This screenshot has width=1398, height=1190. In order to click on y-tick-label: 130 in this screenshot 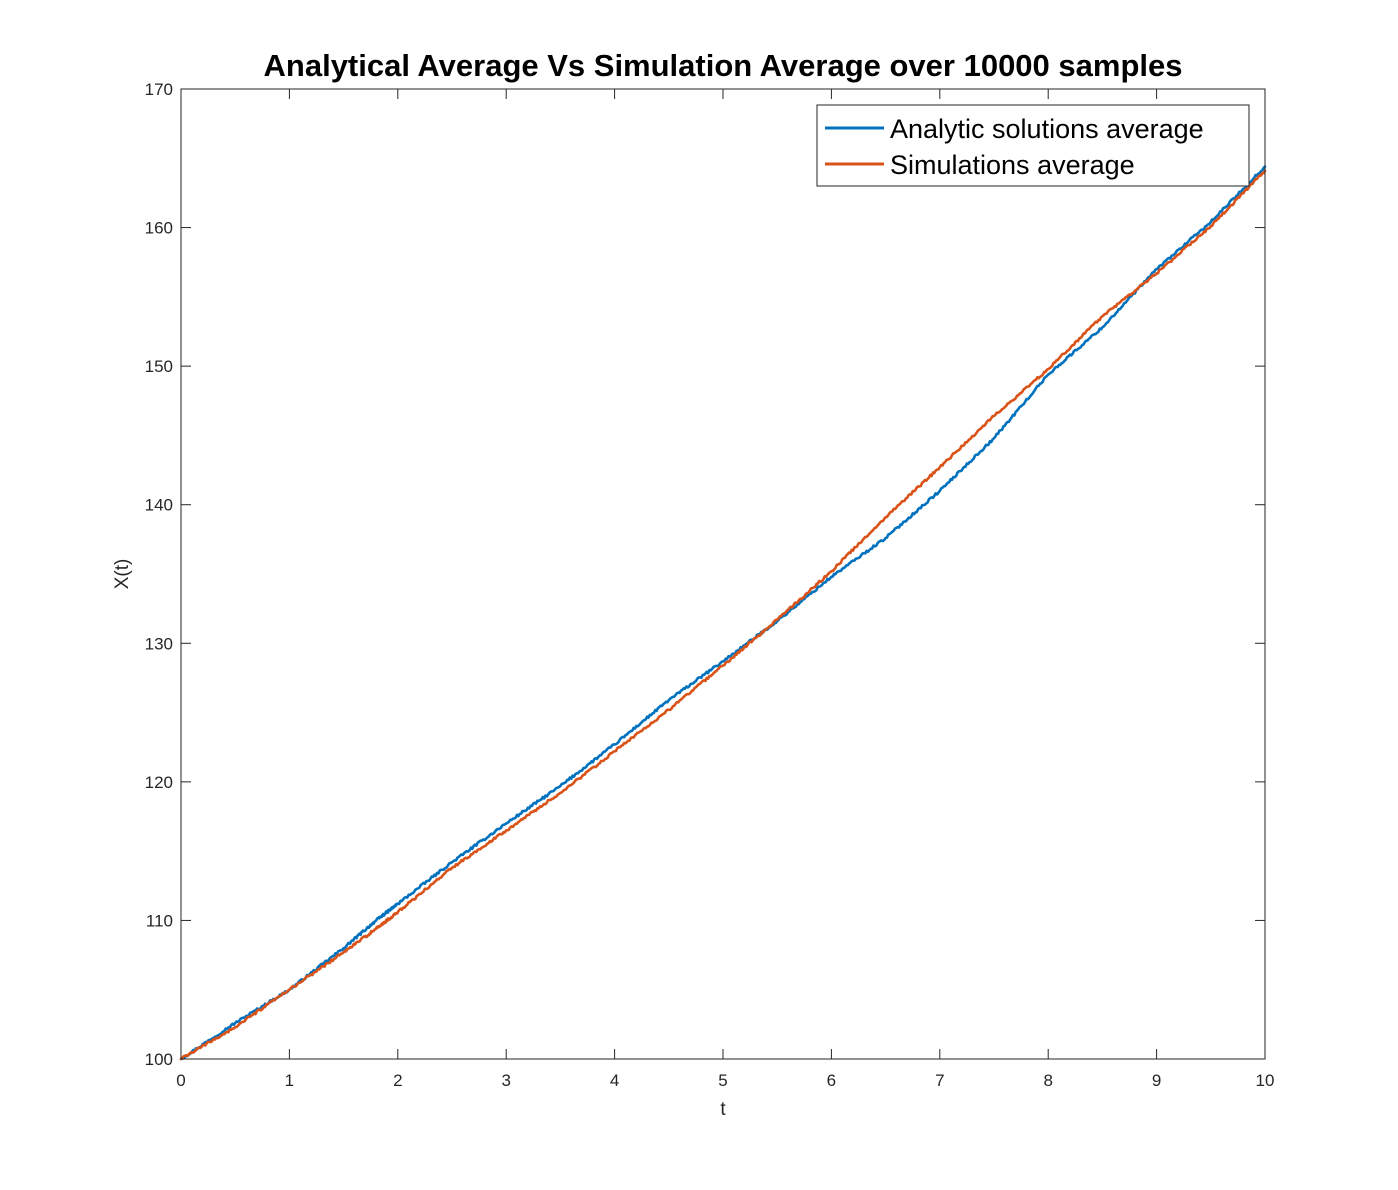, I will do `click(159, 643)`.